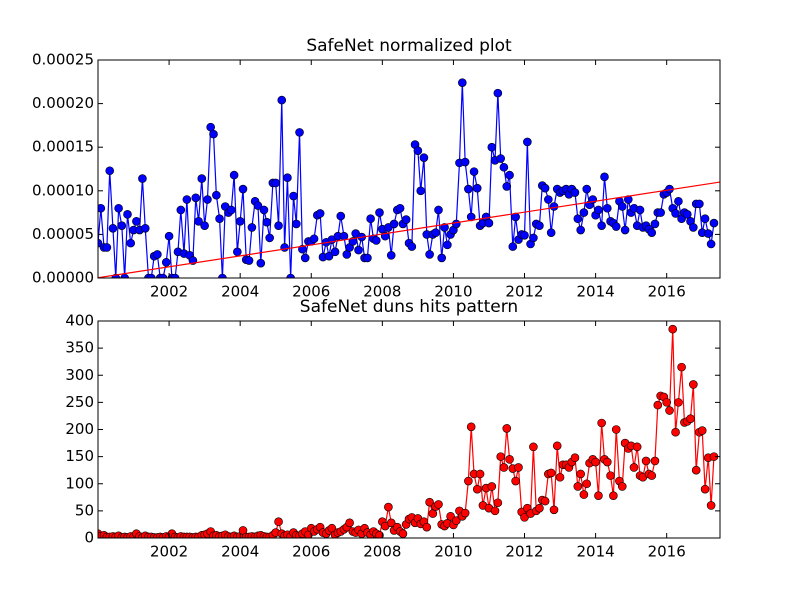 This screenshot has height=600, width=800. What do you see at coordinates (63, 60) in the screenshot?
I see `y-tick-label: 0.00025` at bounding box center [63, 60].